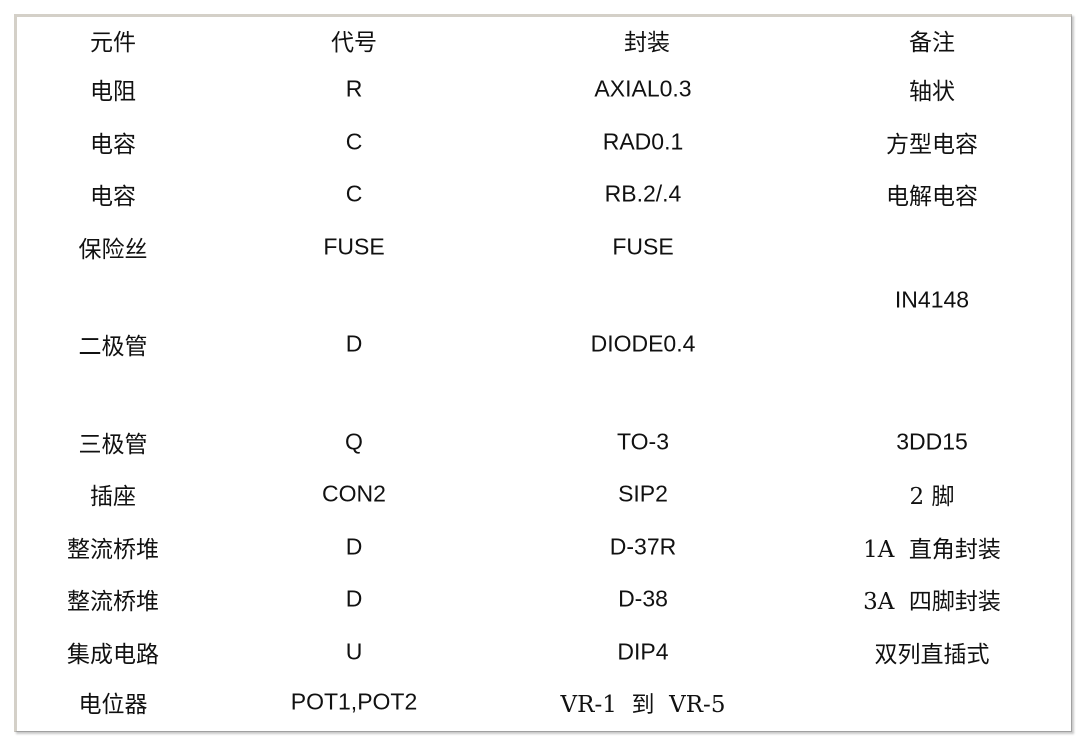 The image size is (1090, 752). Describe the element at coordinates (113, 347) in the screenshot. I see `cell-component: 二极管` at that location.